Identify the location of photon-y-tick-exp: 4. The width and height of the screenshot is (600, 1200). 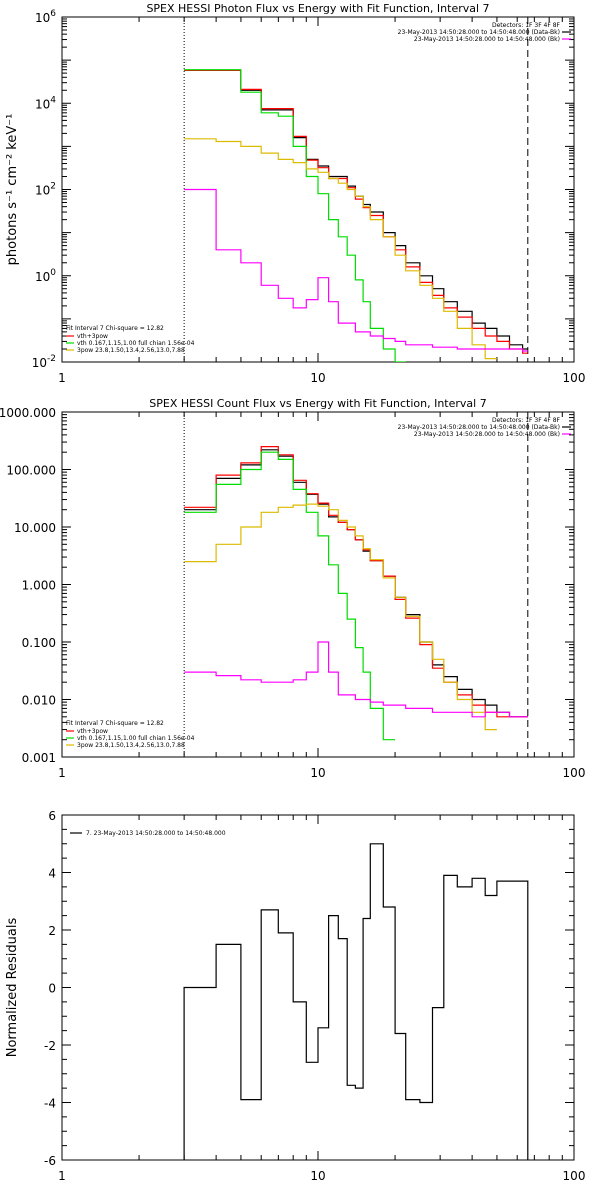
(53, 100).